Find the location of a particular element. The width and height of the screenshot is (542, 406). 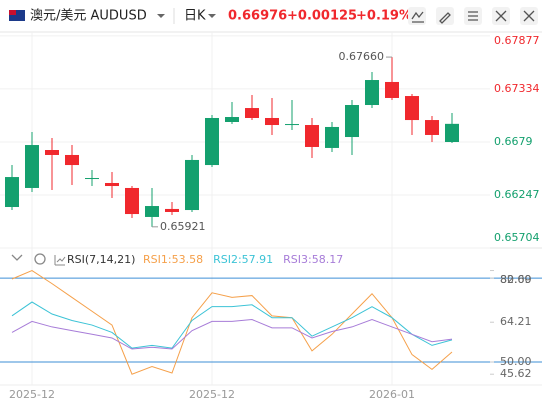

y-tick-label: 50.00 is located at coordinates (516, 361).